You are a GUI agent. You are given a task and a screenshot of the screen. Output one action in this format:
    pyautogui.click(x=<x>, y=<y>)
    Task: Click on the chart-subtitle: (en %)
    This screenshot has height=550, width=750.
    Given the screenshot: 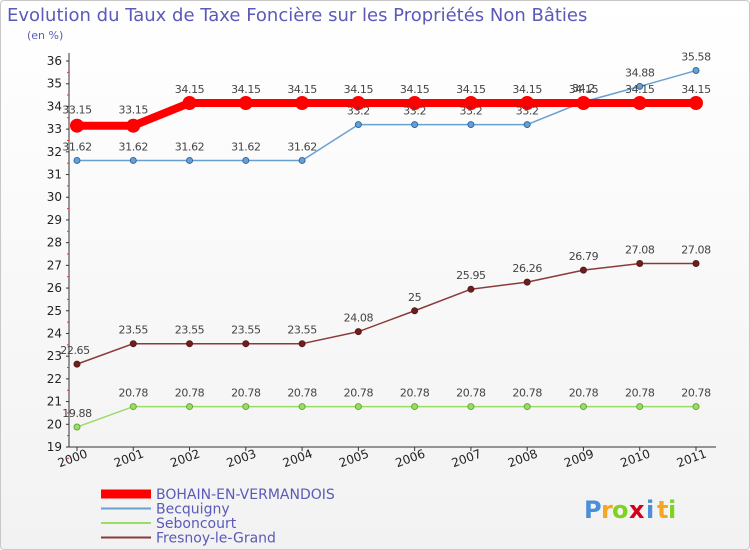 What is the action you would take?
    pyautogui.click(x=45, y=35)
    